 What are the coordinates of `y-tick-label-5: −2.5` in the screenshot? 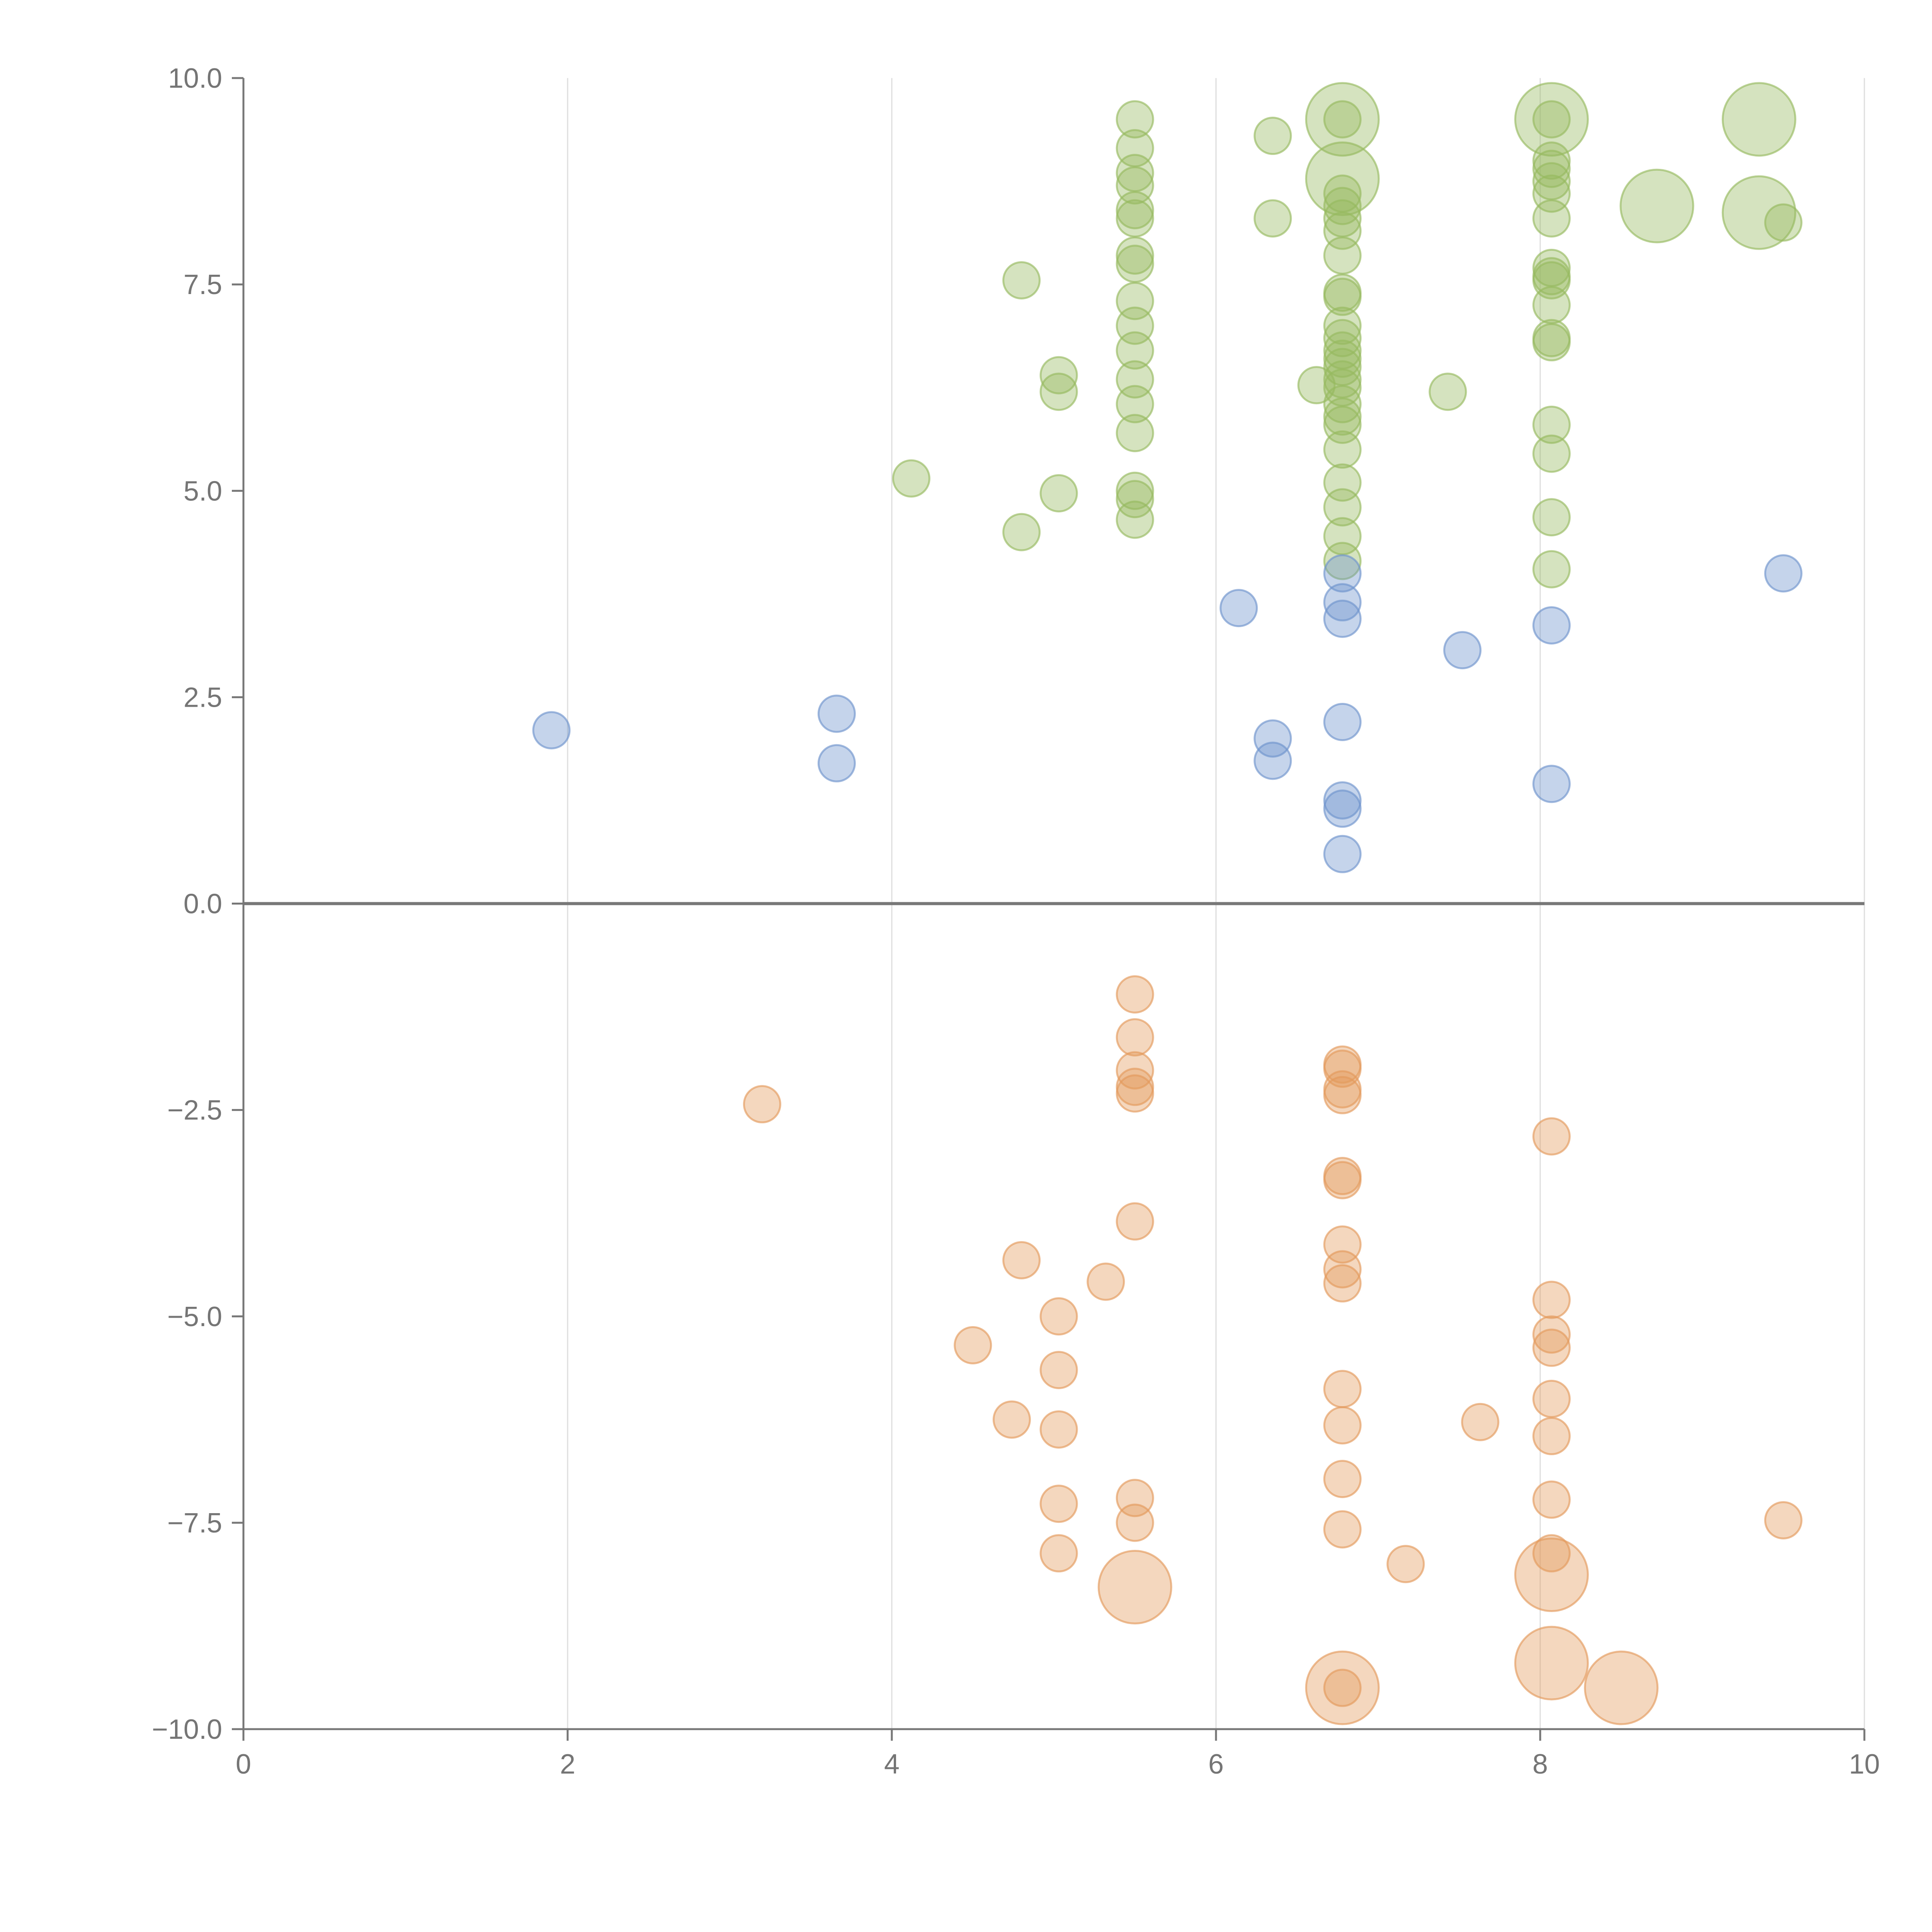 It's located at (194, 1111).